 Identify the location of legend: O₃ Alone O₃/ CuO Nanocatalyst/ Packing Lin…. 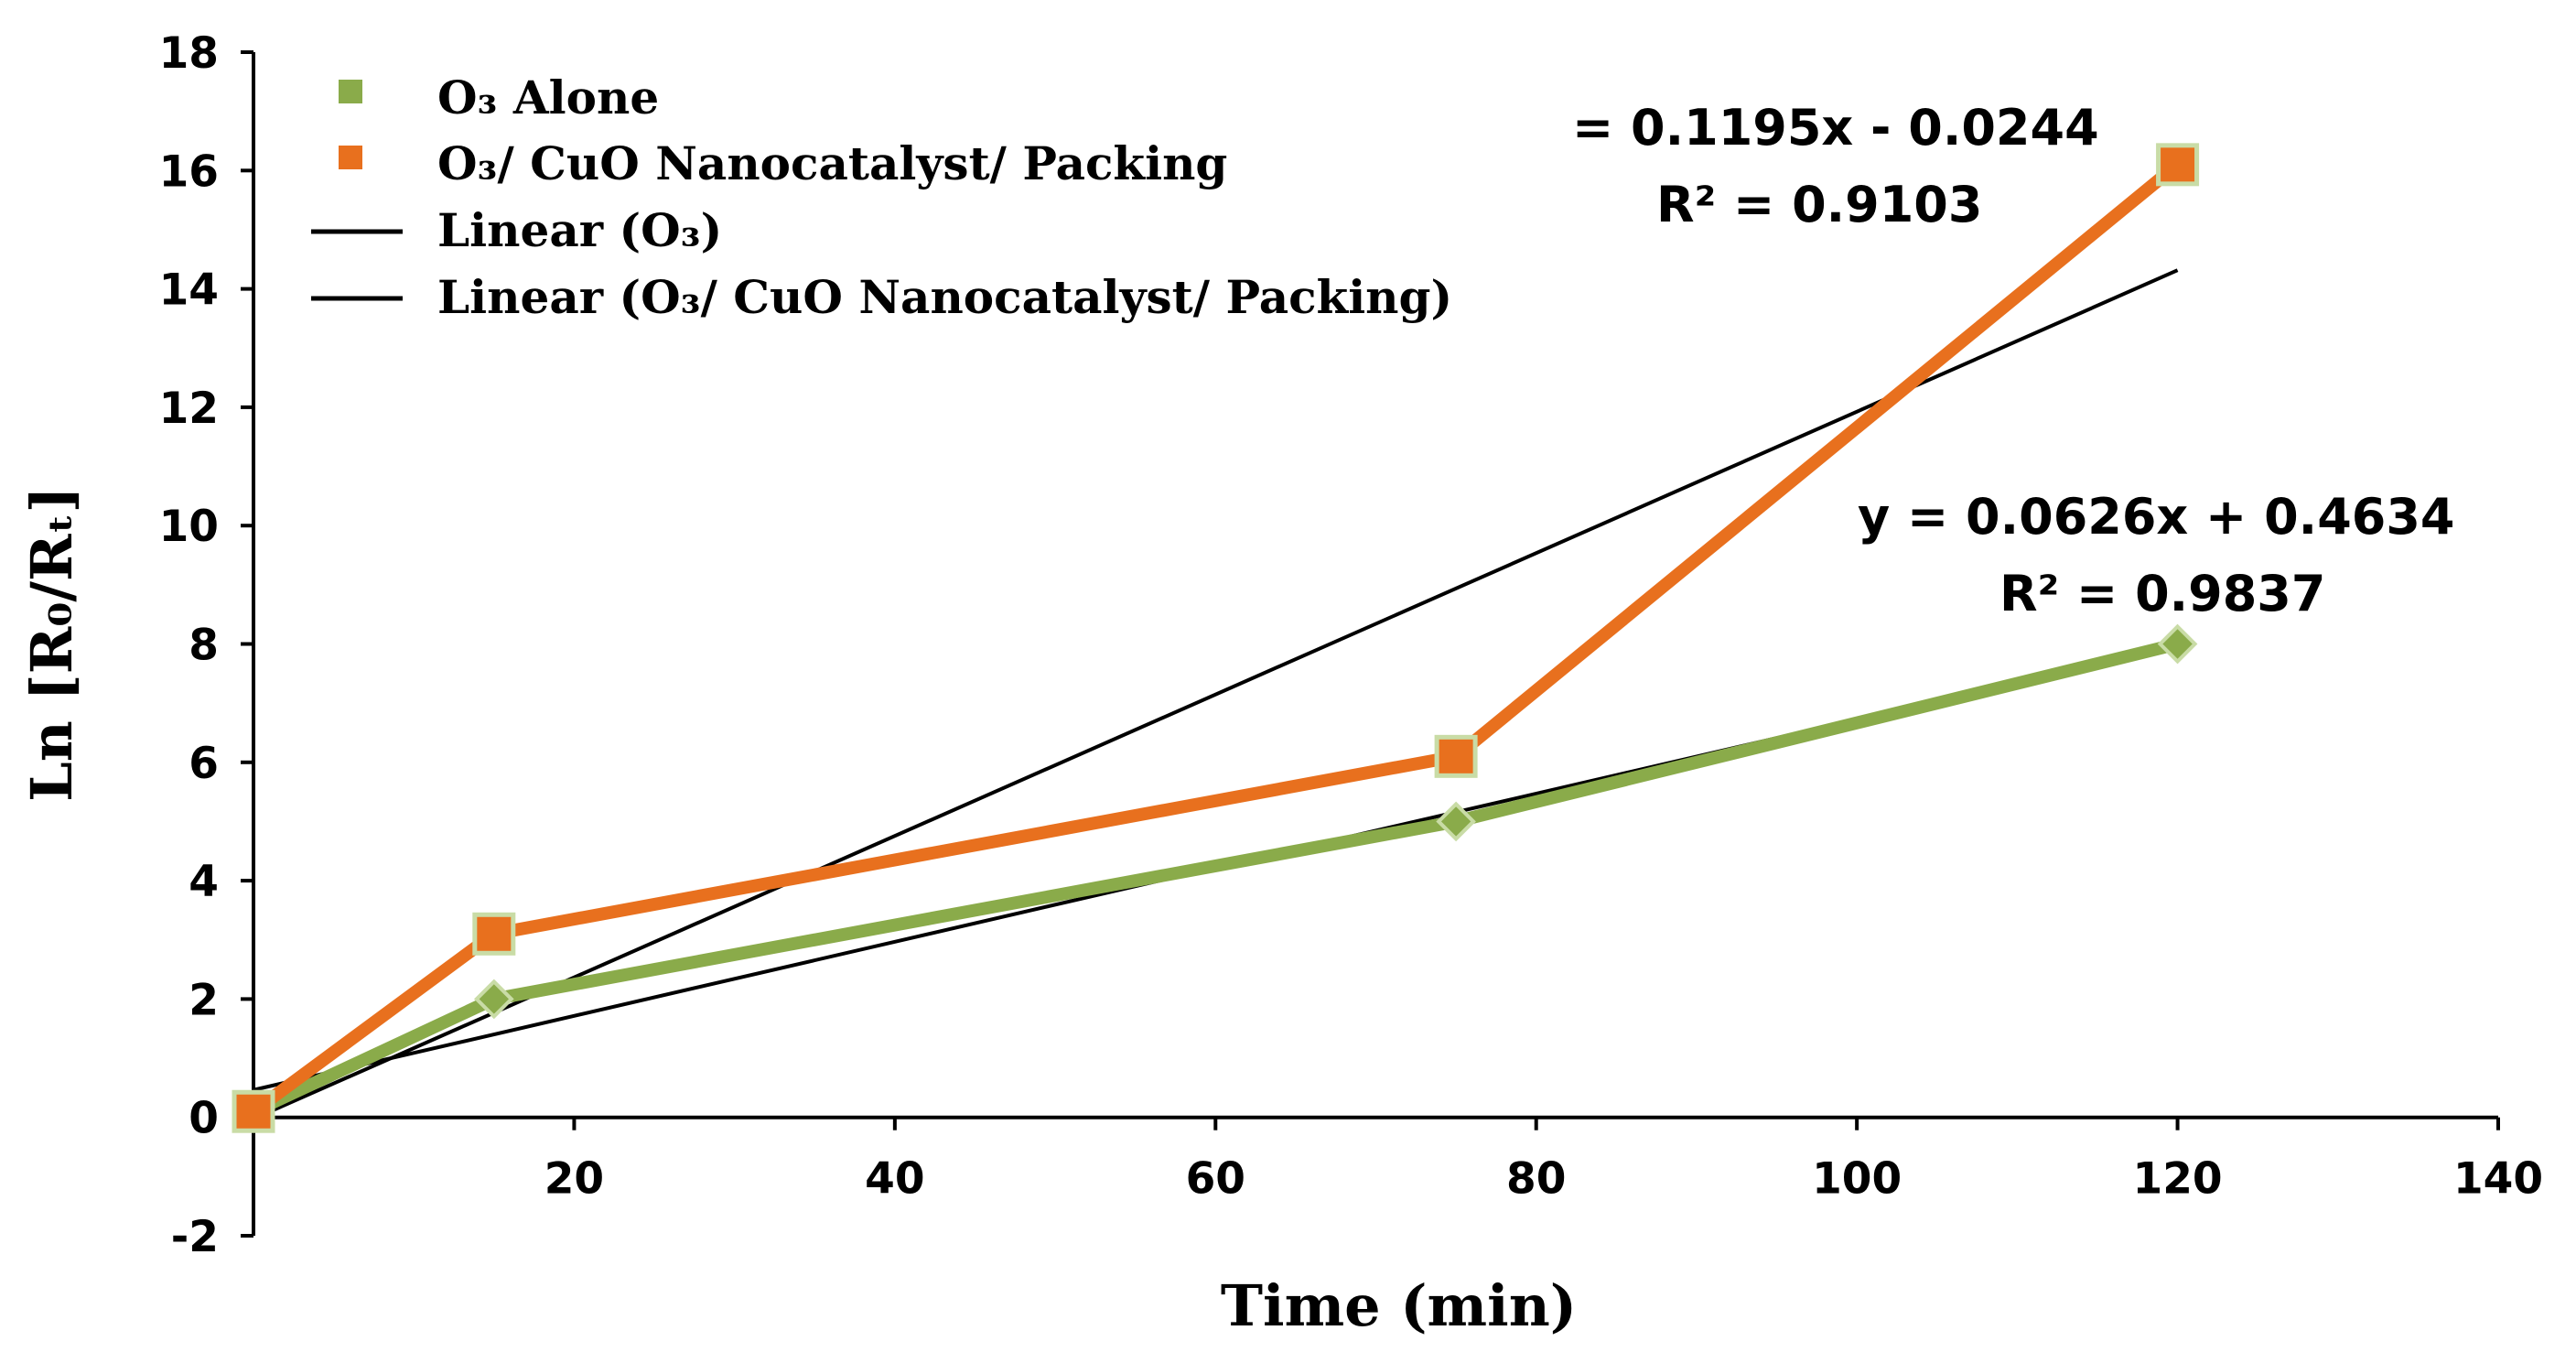
(881, 197).